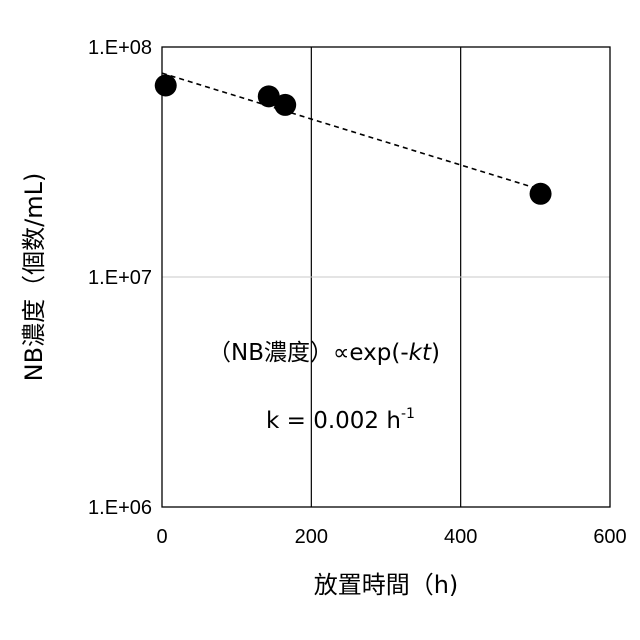  Describe the element at coordinates (34, 277) in the screenshot. I see `y-axis-label: NB濃度（個数/mL)` at that location.